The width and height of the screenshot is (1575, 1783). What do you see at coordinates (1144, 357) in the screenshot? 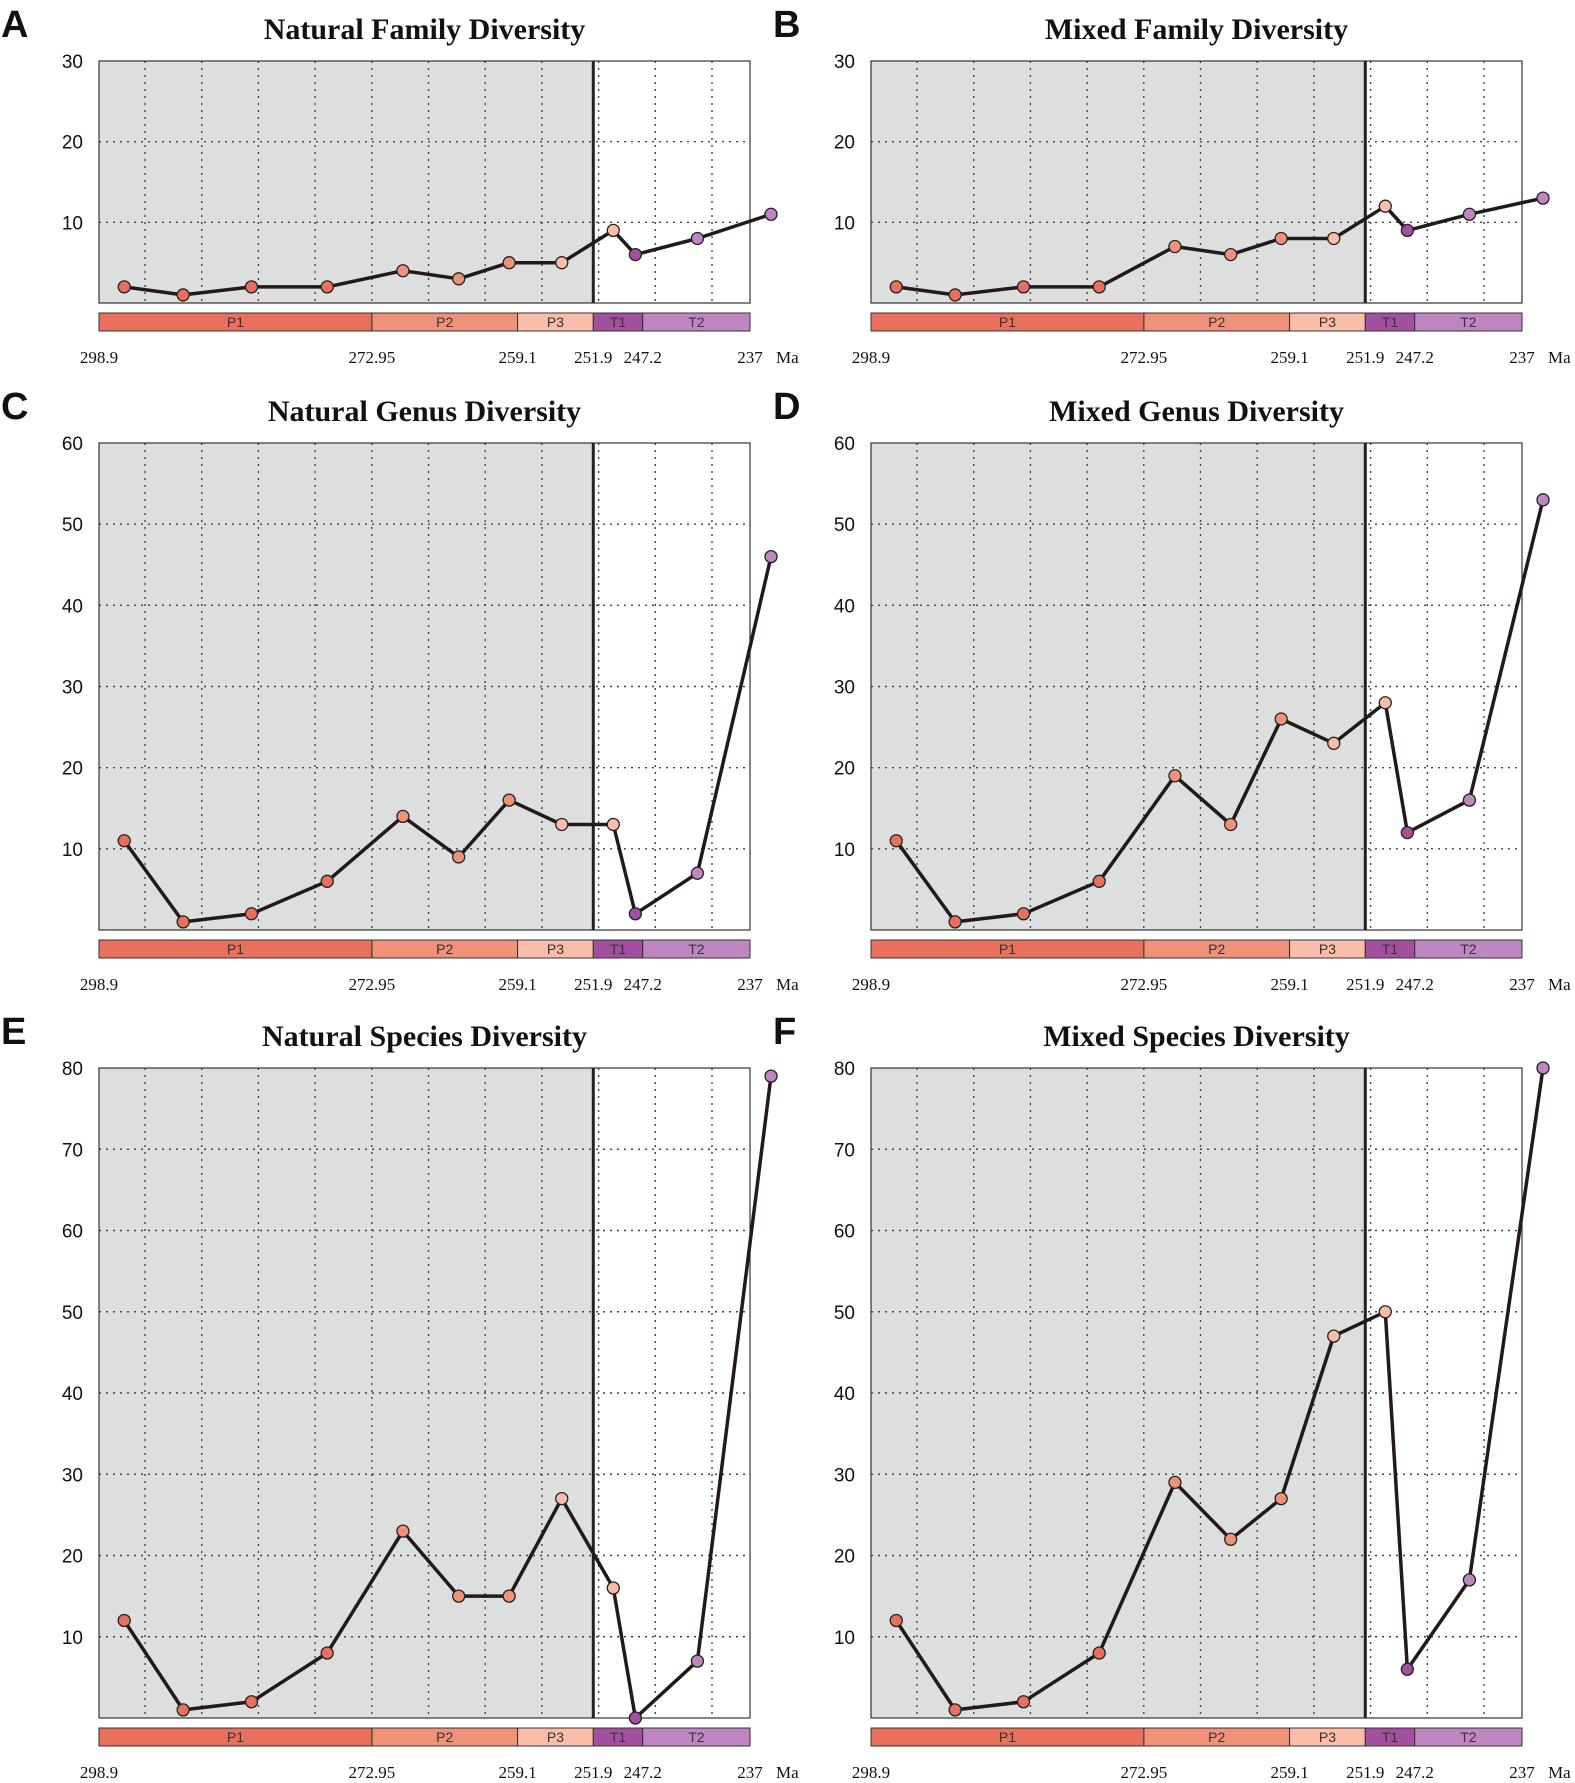
I see `x-tick-label: 272.95` at bounding box center [1144, 357].